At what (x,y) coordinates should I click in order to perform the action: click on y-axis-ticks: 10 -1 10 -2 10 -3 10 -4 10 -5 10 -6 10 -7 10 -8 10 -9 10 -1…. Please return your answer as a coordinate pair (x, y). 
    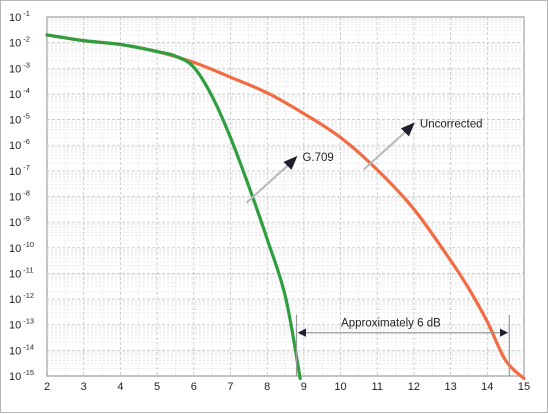
    Looking at the image, I should click on (21, 196).